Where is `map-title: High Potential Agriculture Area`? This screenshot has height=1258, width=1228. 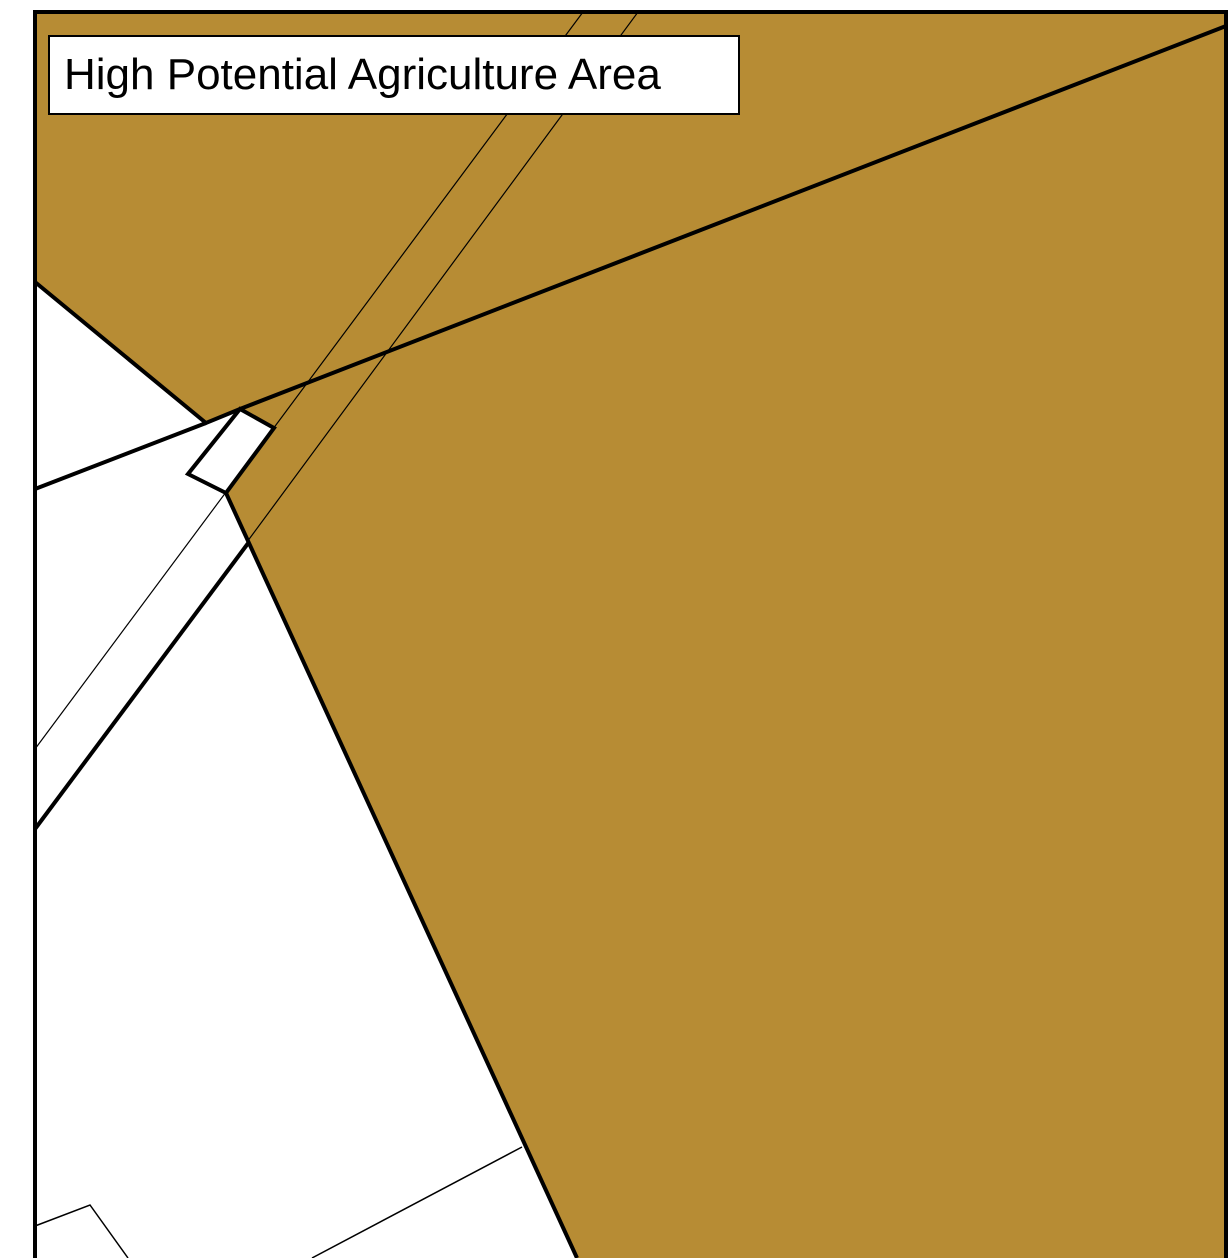
map-title: High Potential Agriculture Area is located at coordinates (362, 74).